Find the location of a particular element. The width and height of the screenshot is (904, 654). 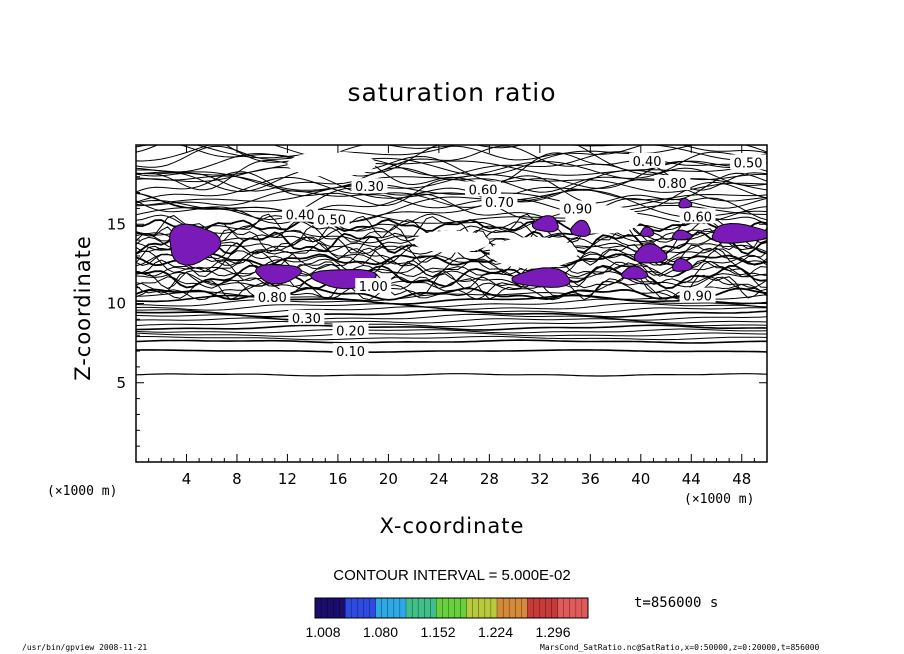

colorbar-tick-label: 1.008 is located at coordinates (322, 632).